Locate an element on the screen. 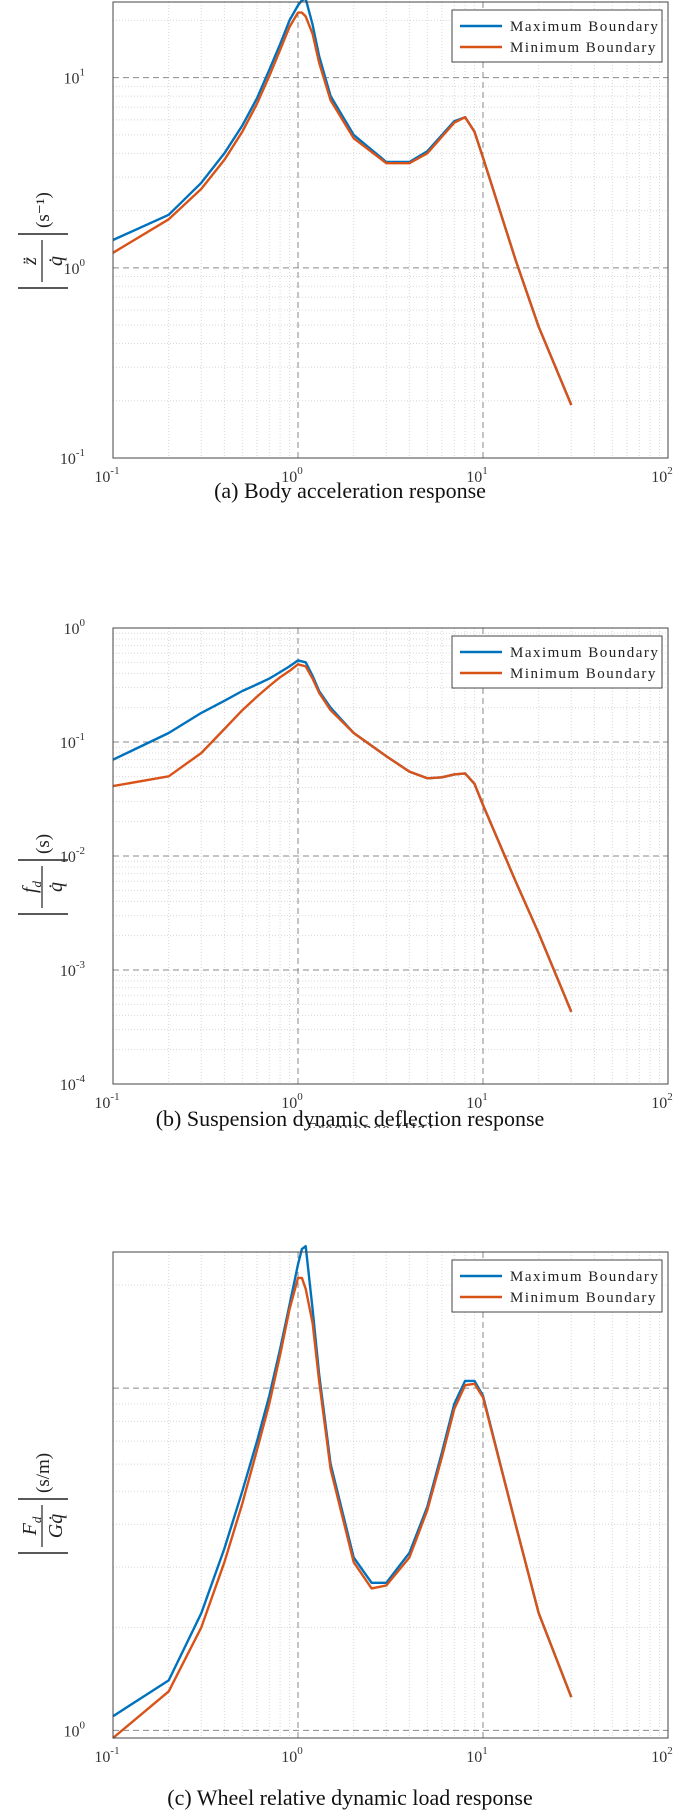 Image resolution: width=700 pixels, height=1817 pixels. y-label-numerator: Fd is located at coordinates (31, 1526).